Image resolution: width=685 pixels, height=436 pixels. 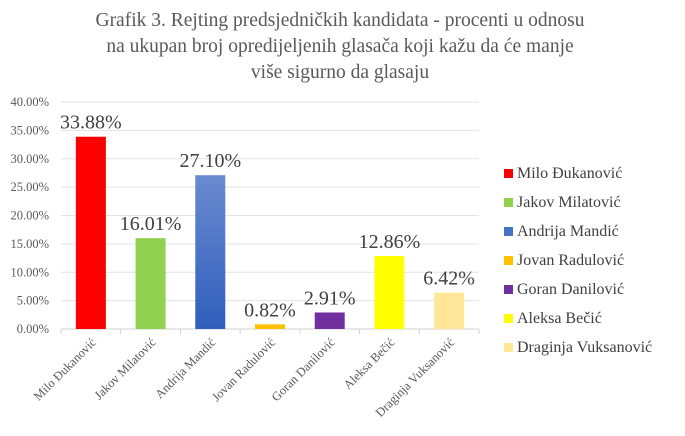 What do you see at coordinates (569, 202) in the screenshot?
I see `legend-label: Jakov Milatović` at bounding box center [569, 202].